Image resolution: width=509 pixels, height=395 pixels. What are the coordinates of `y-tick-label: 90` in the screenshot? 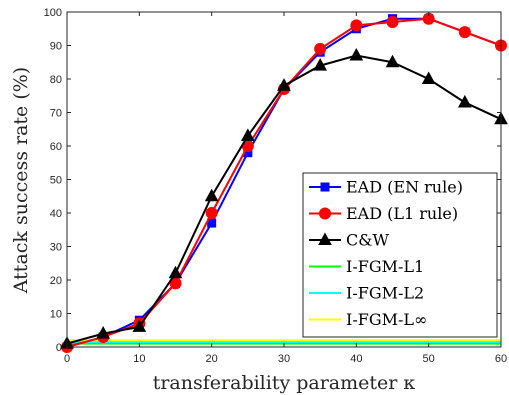 It's located at (56, 47).